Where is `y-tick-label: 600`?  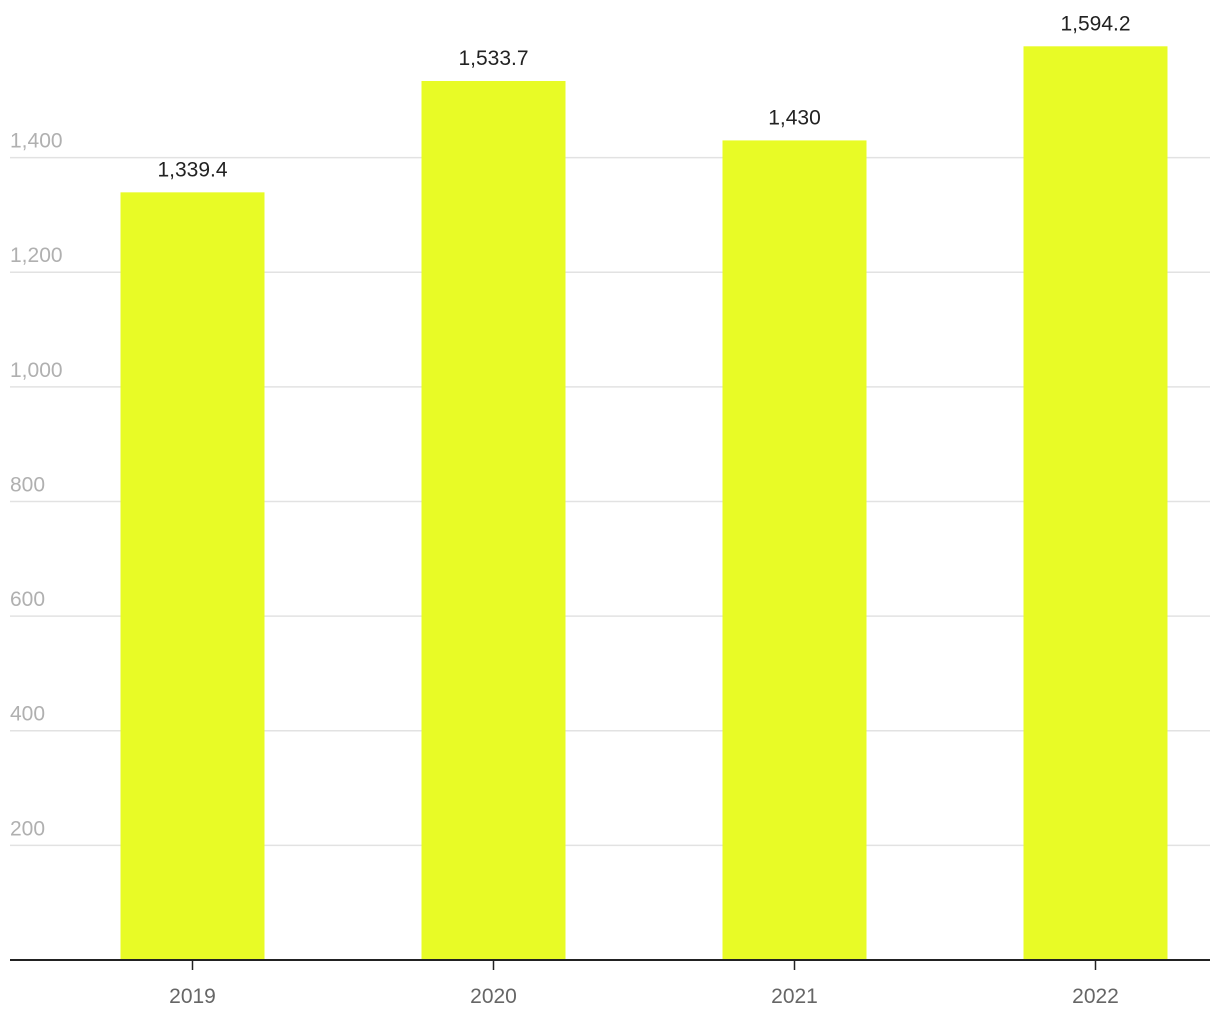 y-tick-label: 600 is located at coordinates (27, 599).